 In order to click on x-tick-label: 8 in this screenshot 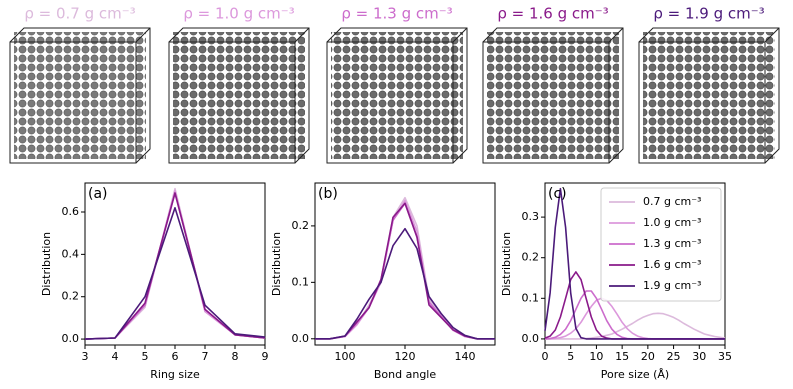, I will do `click(235, 356)`.